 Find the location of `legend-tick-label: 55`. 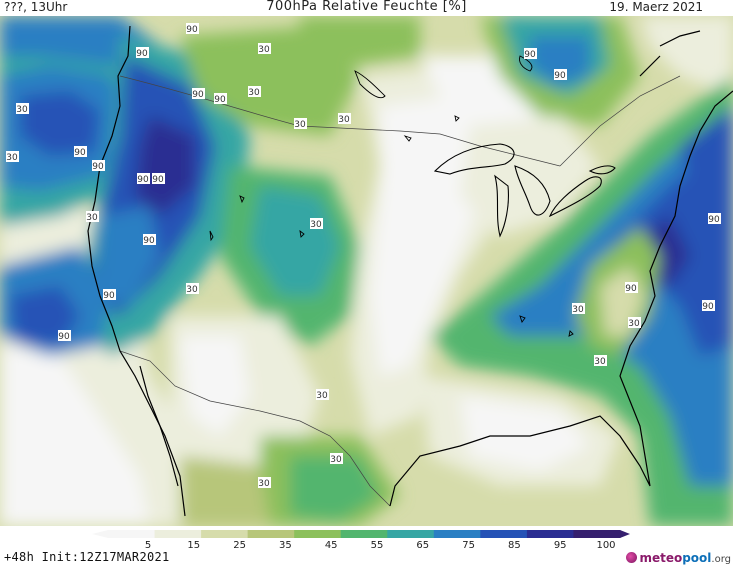

legend-tick-label: 55 is located at coordinates (377, 545).